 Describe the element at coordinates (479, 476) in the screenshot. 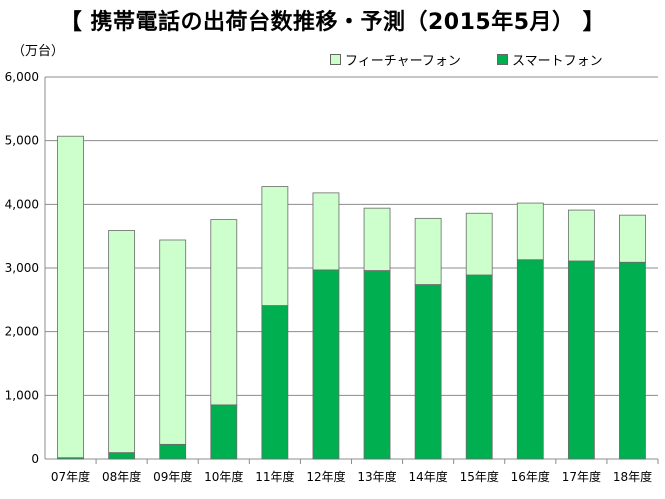

I see `x-tick-label: 15年度` at that location.